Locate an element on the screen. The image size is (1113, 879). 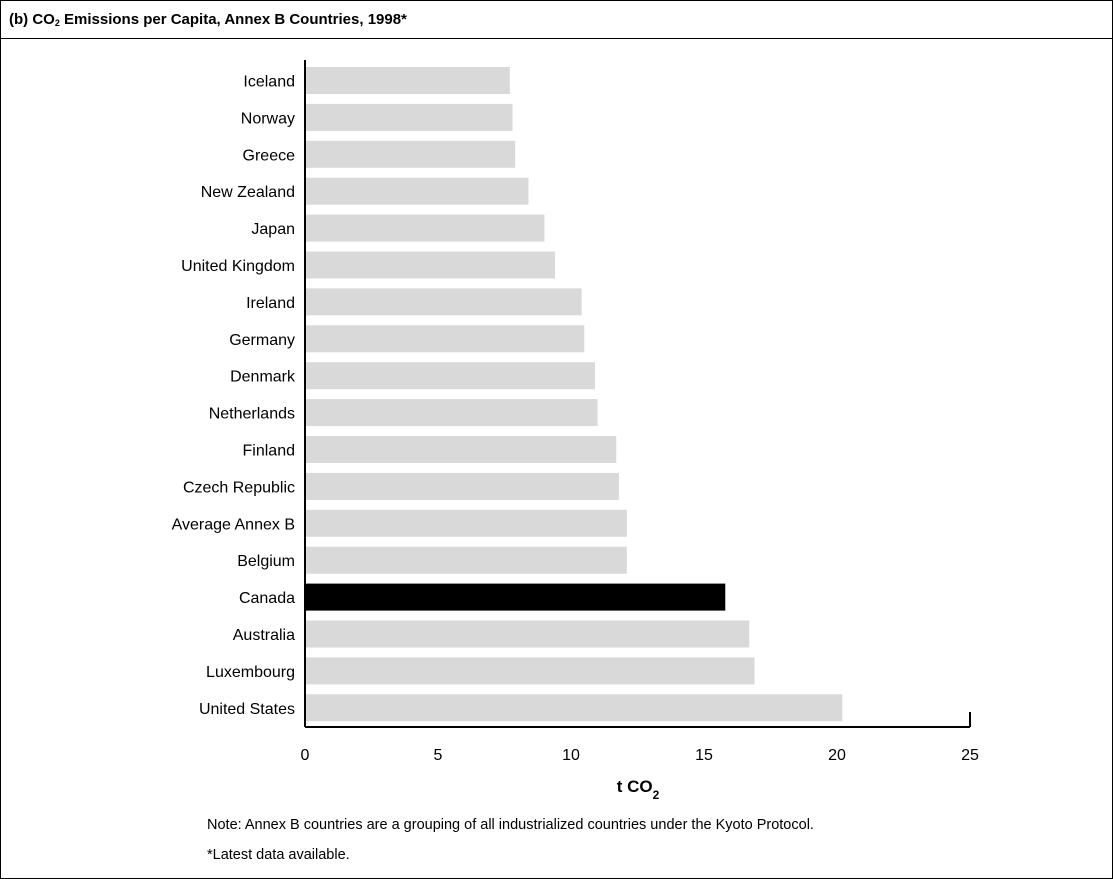
category-label: Greece is located at coordinates (269, 155).